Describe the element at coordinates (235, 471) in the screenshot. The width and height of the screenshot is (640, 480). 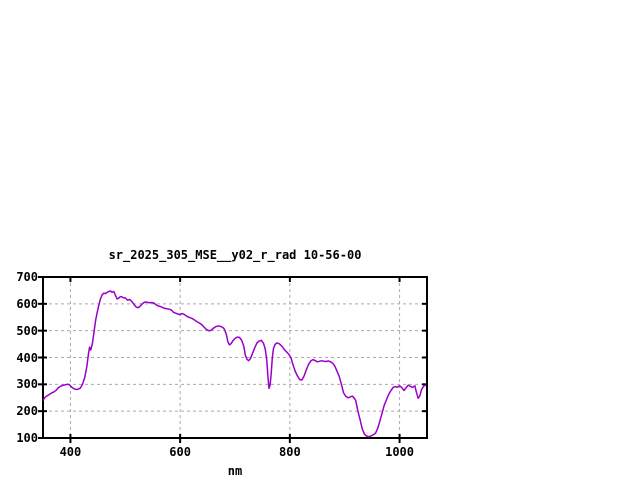
I see `x-axis-label: nm` at that location.